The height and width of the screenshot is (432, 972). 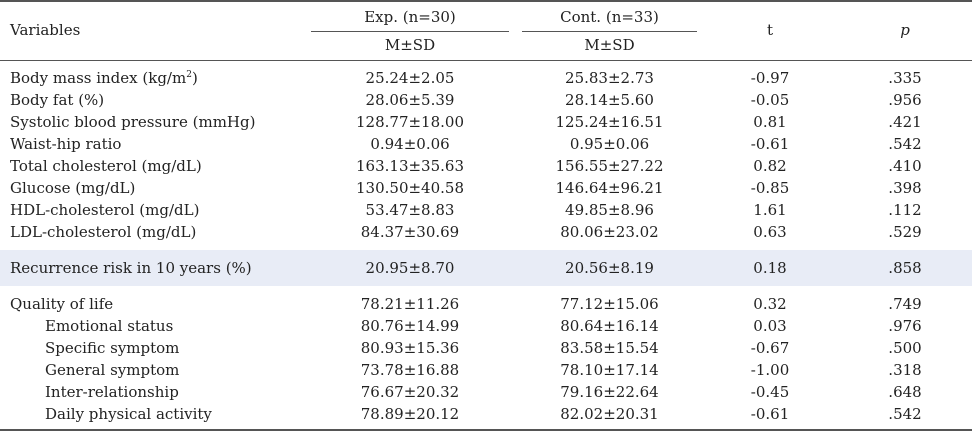 What do you see at coordinates (189, 75) in the screenshot?
I see `row-label-superscript: 2` at bounding box center [189, 75].